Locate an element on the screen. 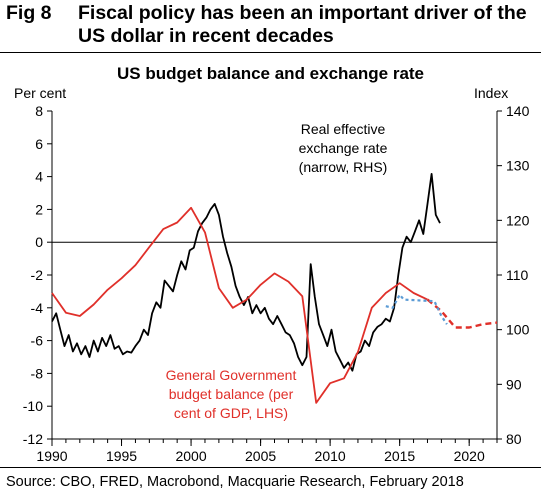 The height and width of the screenshot is (500, 541). left-tick-label: 8 is located at coordinates (39, 111).